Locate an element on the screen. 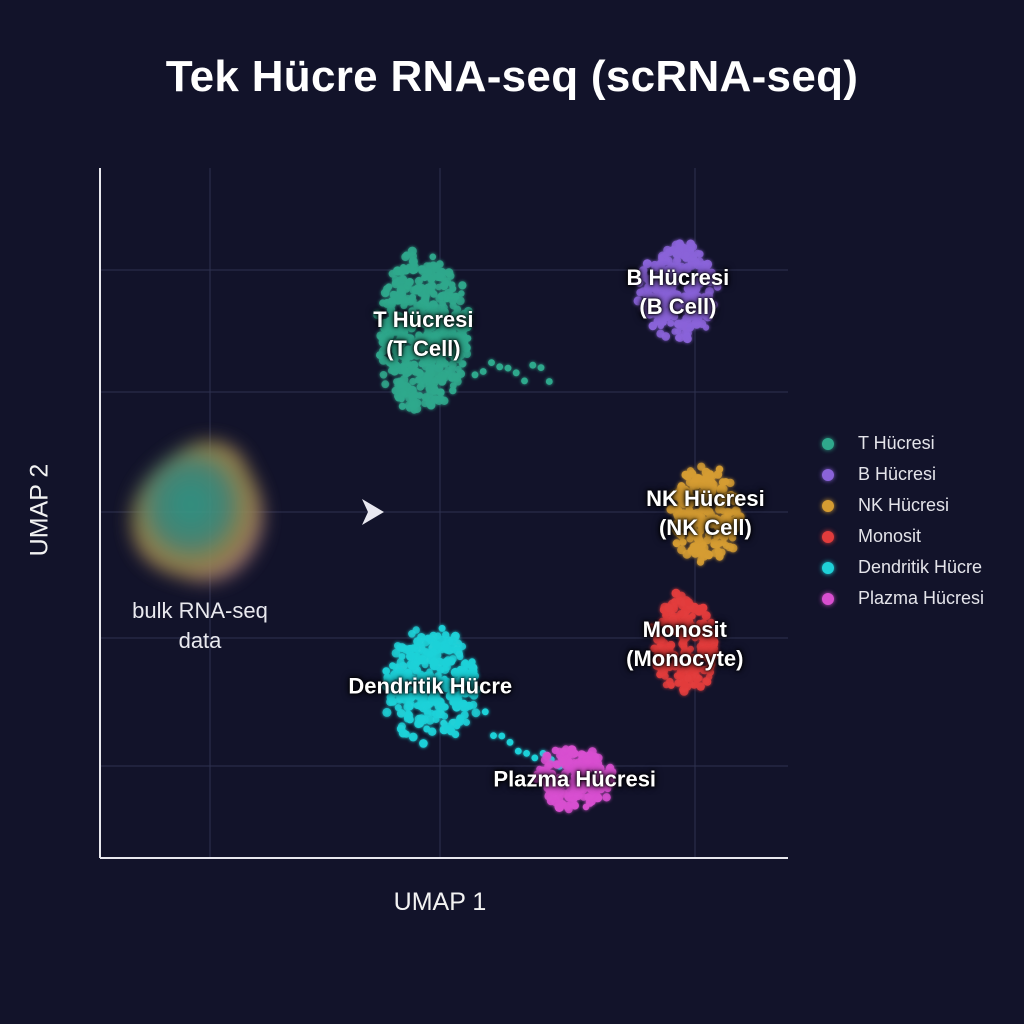 The image size is (1024, 1024). cluster-label-1: B Hücresi (B Cell) is located at coordinates (678, 292).